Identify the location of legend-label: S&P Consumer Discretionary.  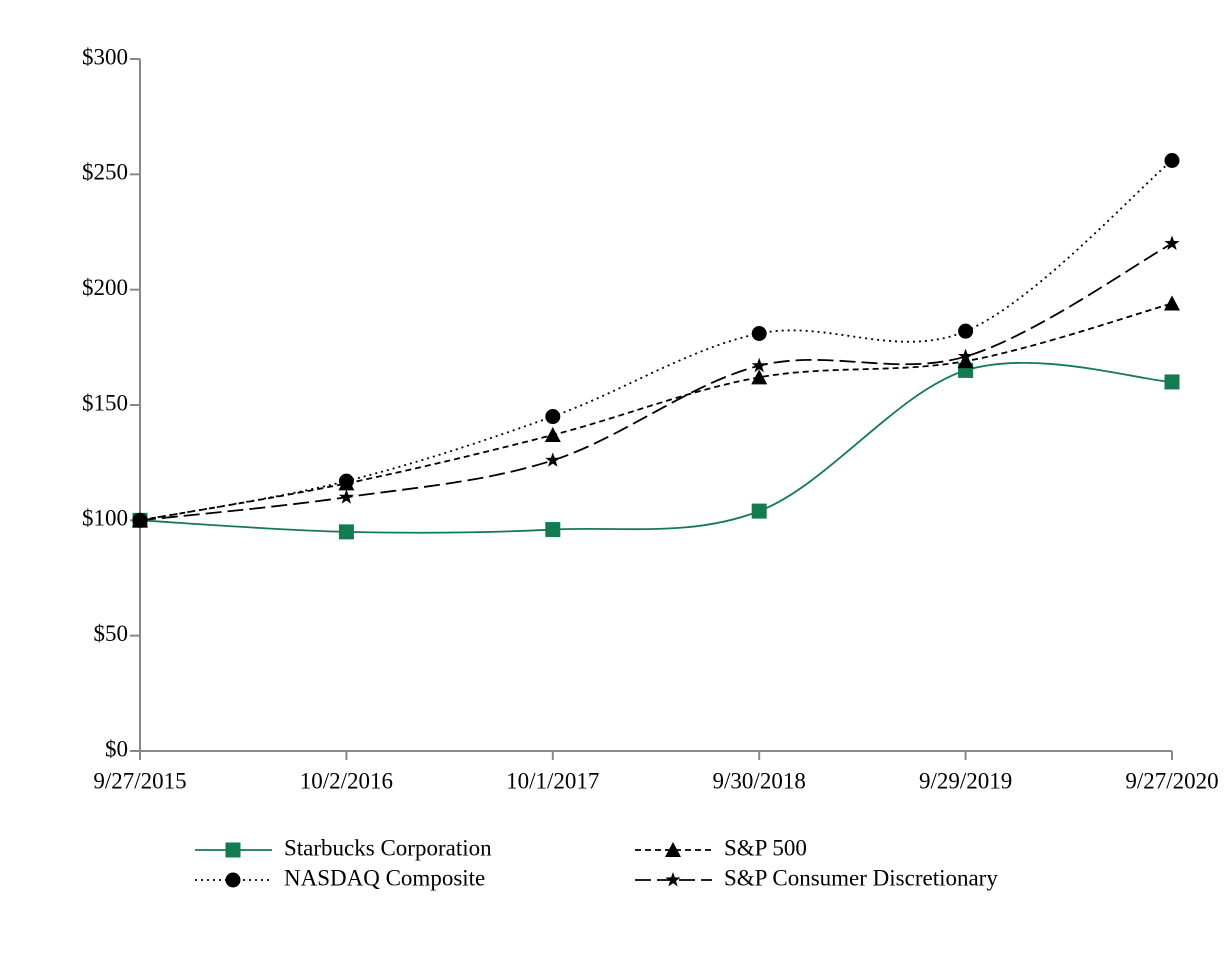
(861, 877).